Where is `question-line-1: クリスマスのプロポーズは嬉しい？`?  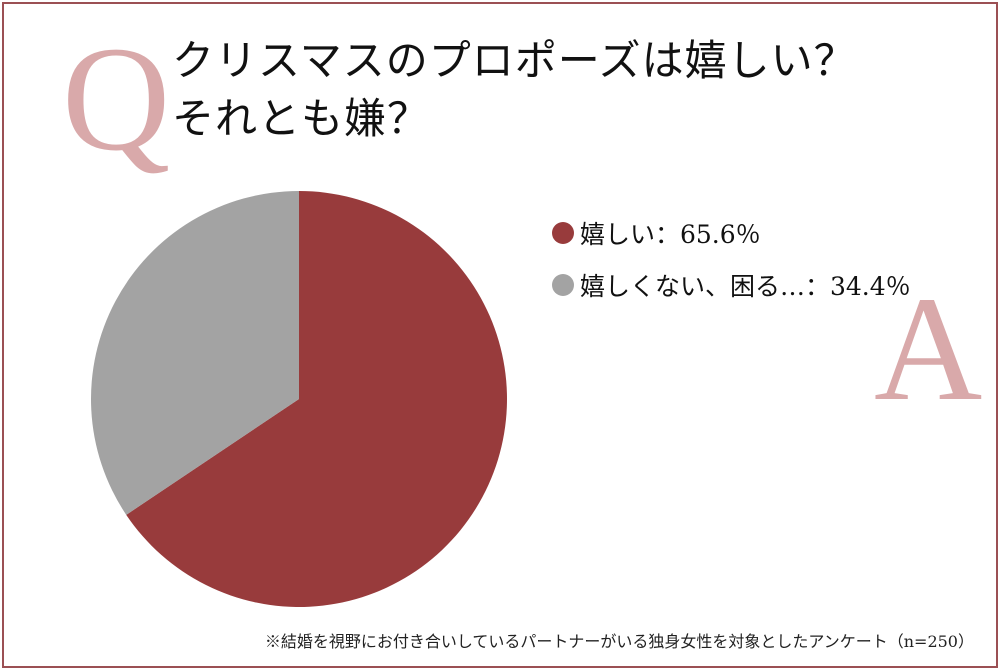
question-line-1: クリスマスのプロポーズは嬉しい？ is located at coordinates (514, 60).